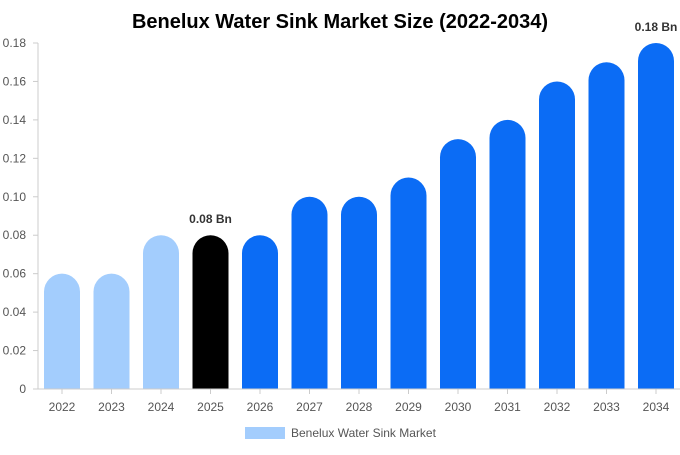  I want to click on bar-2034, so click(656, 216).